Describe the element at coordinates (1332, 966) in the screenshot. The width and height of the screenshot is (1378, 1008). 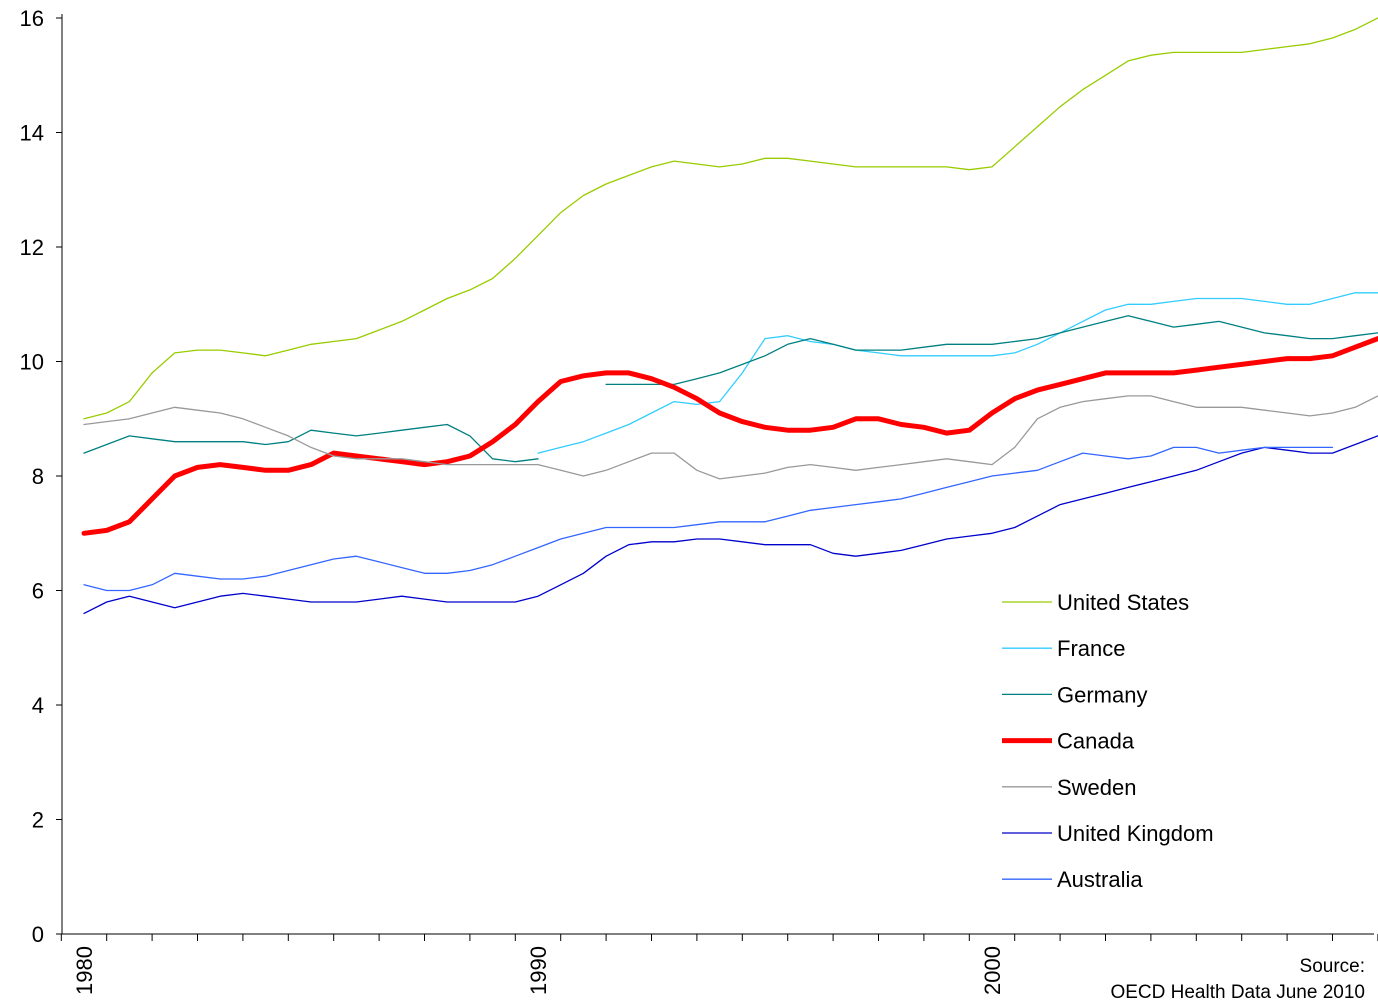
I see `source-line-1: Source:` at that location.